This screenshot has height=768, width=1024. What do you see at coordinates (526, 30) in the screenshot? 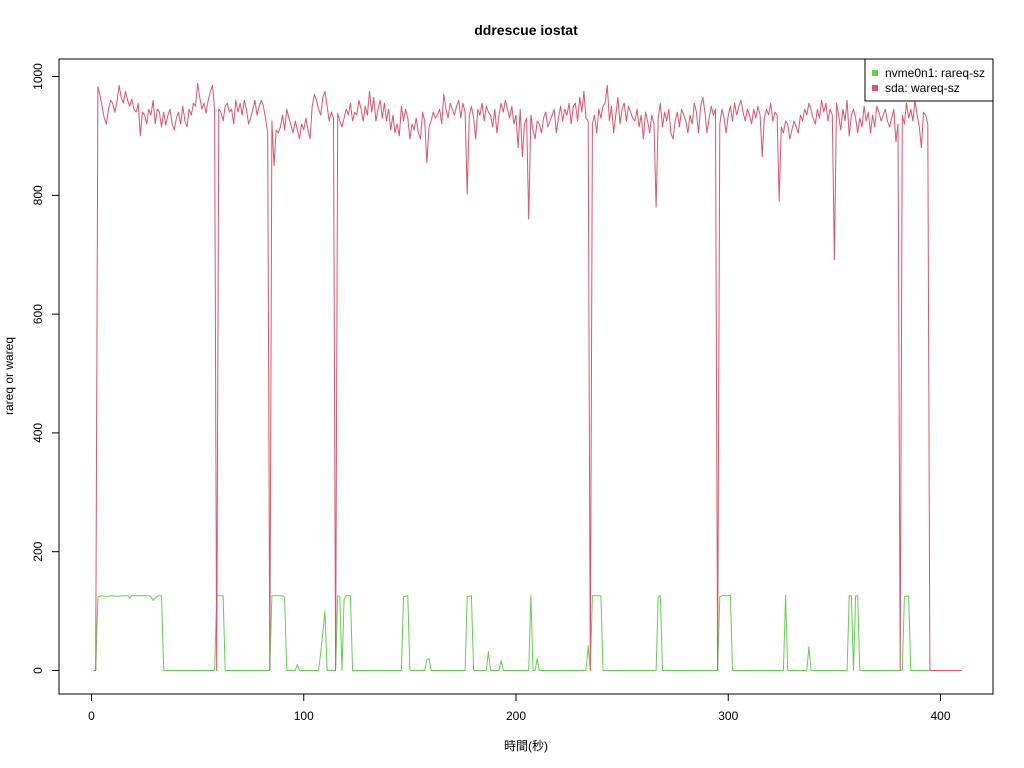
I see `chart-title: ddrescue iostat` at bounding box center [526, 30].